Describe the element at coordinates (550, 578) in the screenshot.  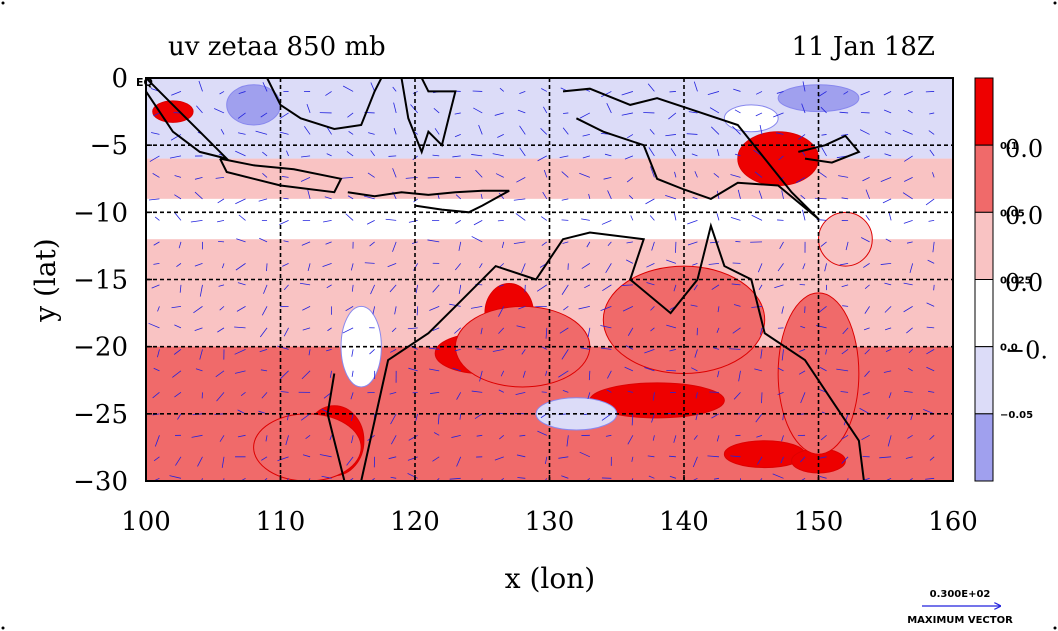
I see `x-axis-label: x (lon)` at that location.